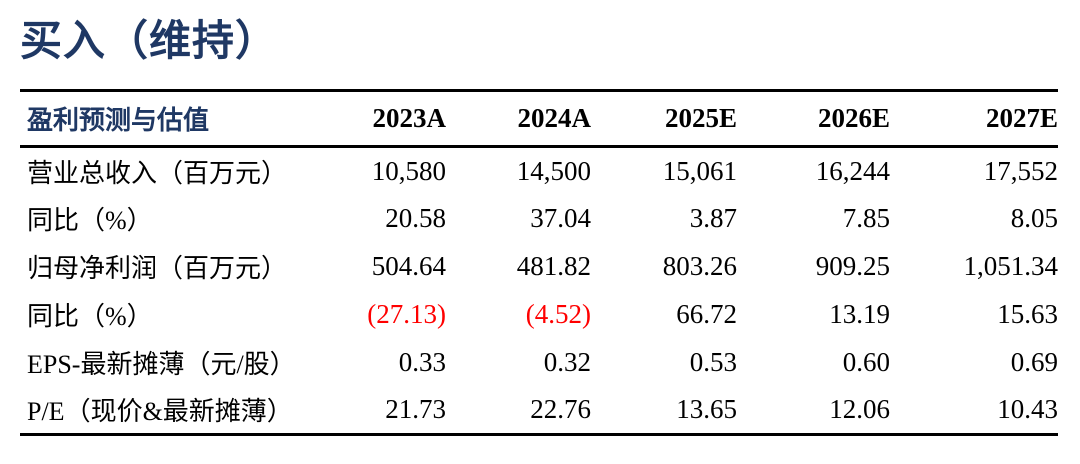 This screenshot has width=1080, height=464. I want to click on metric-label: 营业总收入（百万元）, so click(157, 173).